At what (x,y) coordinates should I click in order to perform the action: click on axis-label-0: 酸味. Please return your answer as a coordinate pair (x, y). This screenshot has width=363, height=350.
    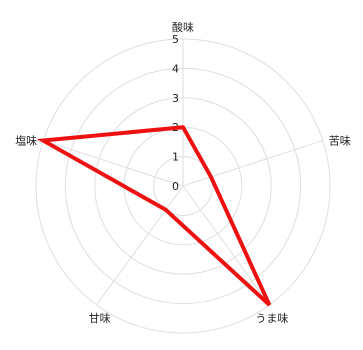
    Looking at the image, I should click on (183, 27).